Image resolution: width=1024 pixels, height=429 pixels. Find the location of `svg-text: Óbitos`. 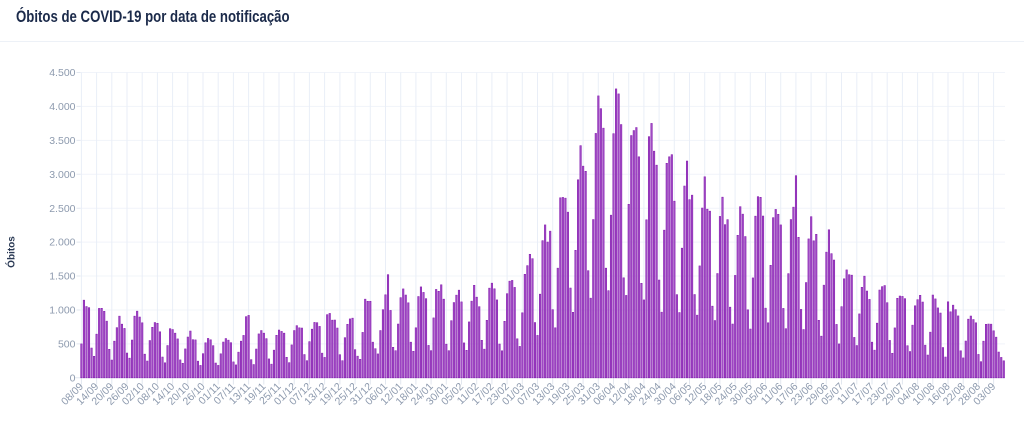

svg-text: Óbitos is located at coordinates (11, 252).